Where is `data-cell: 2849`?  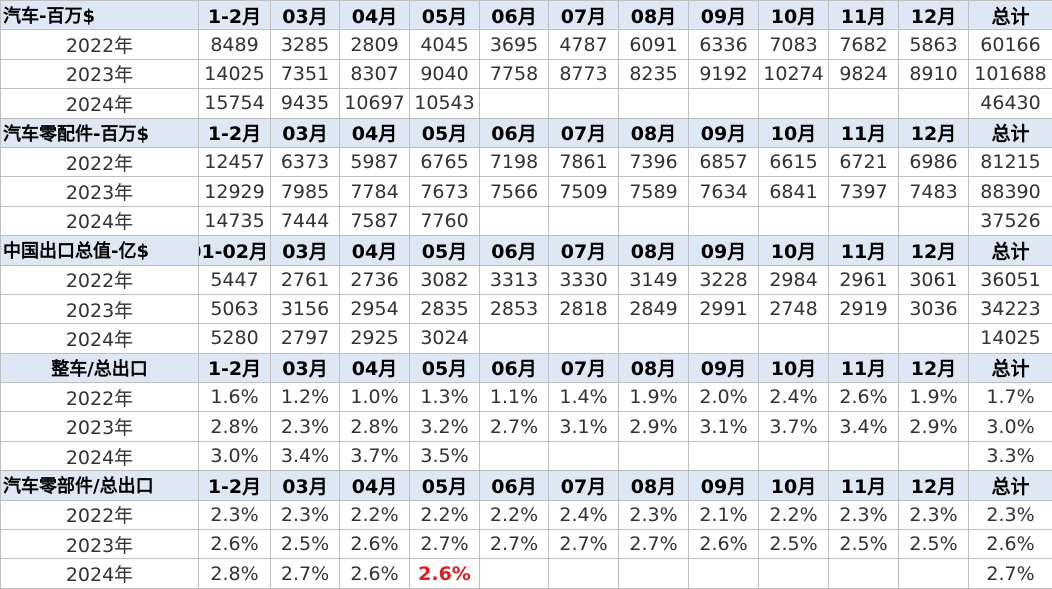 data-cell: 2849 is located at coordinates (654, 308).